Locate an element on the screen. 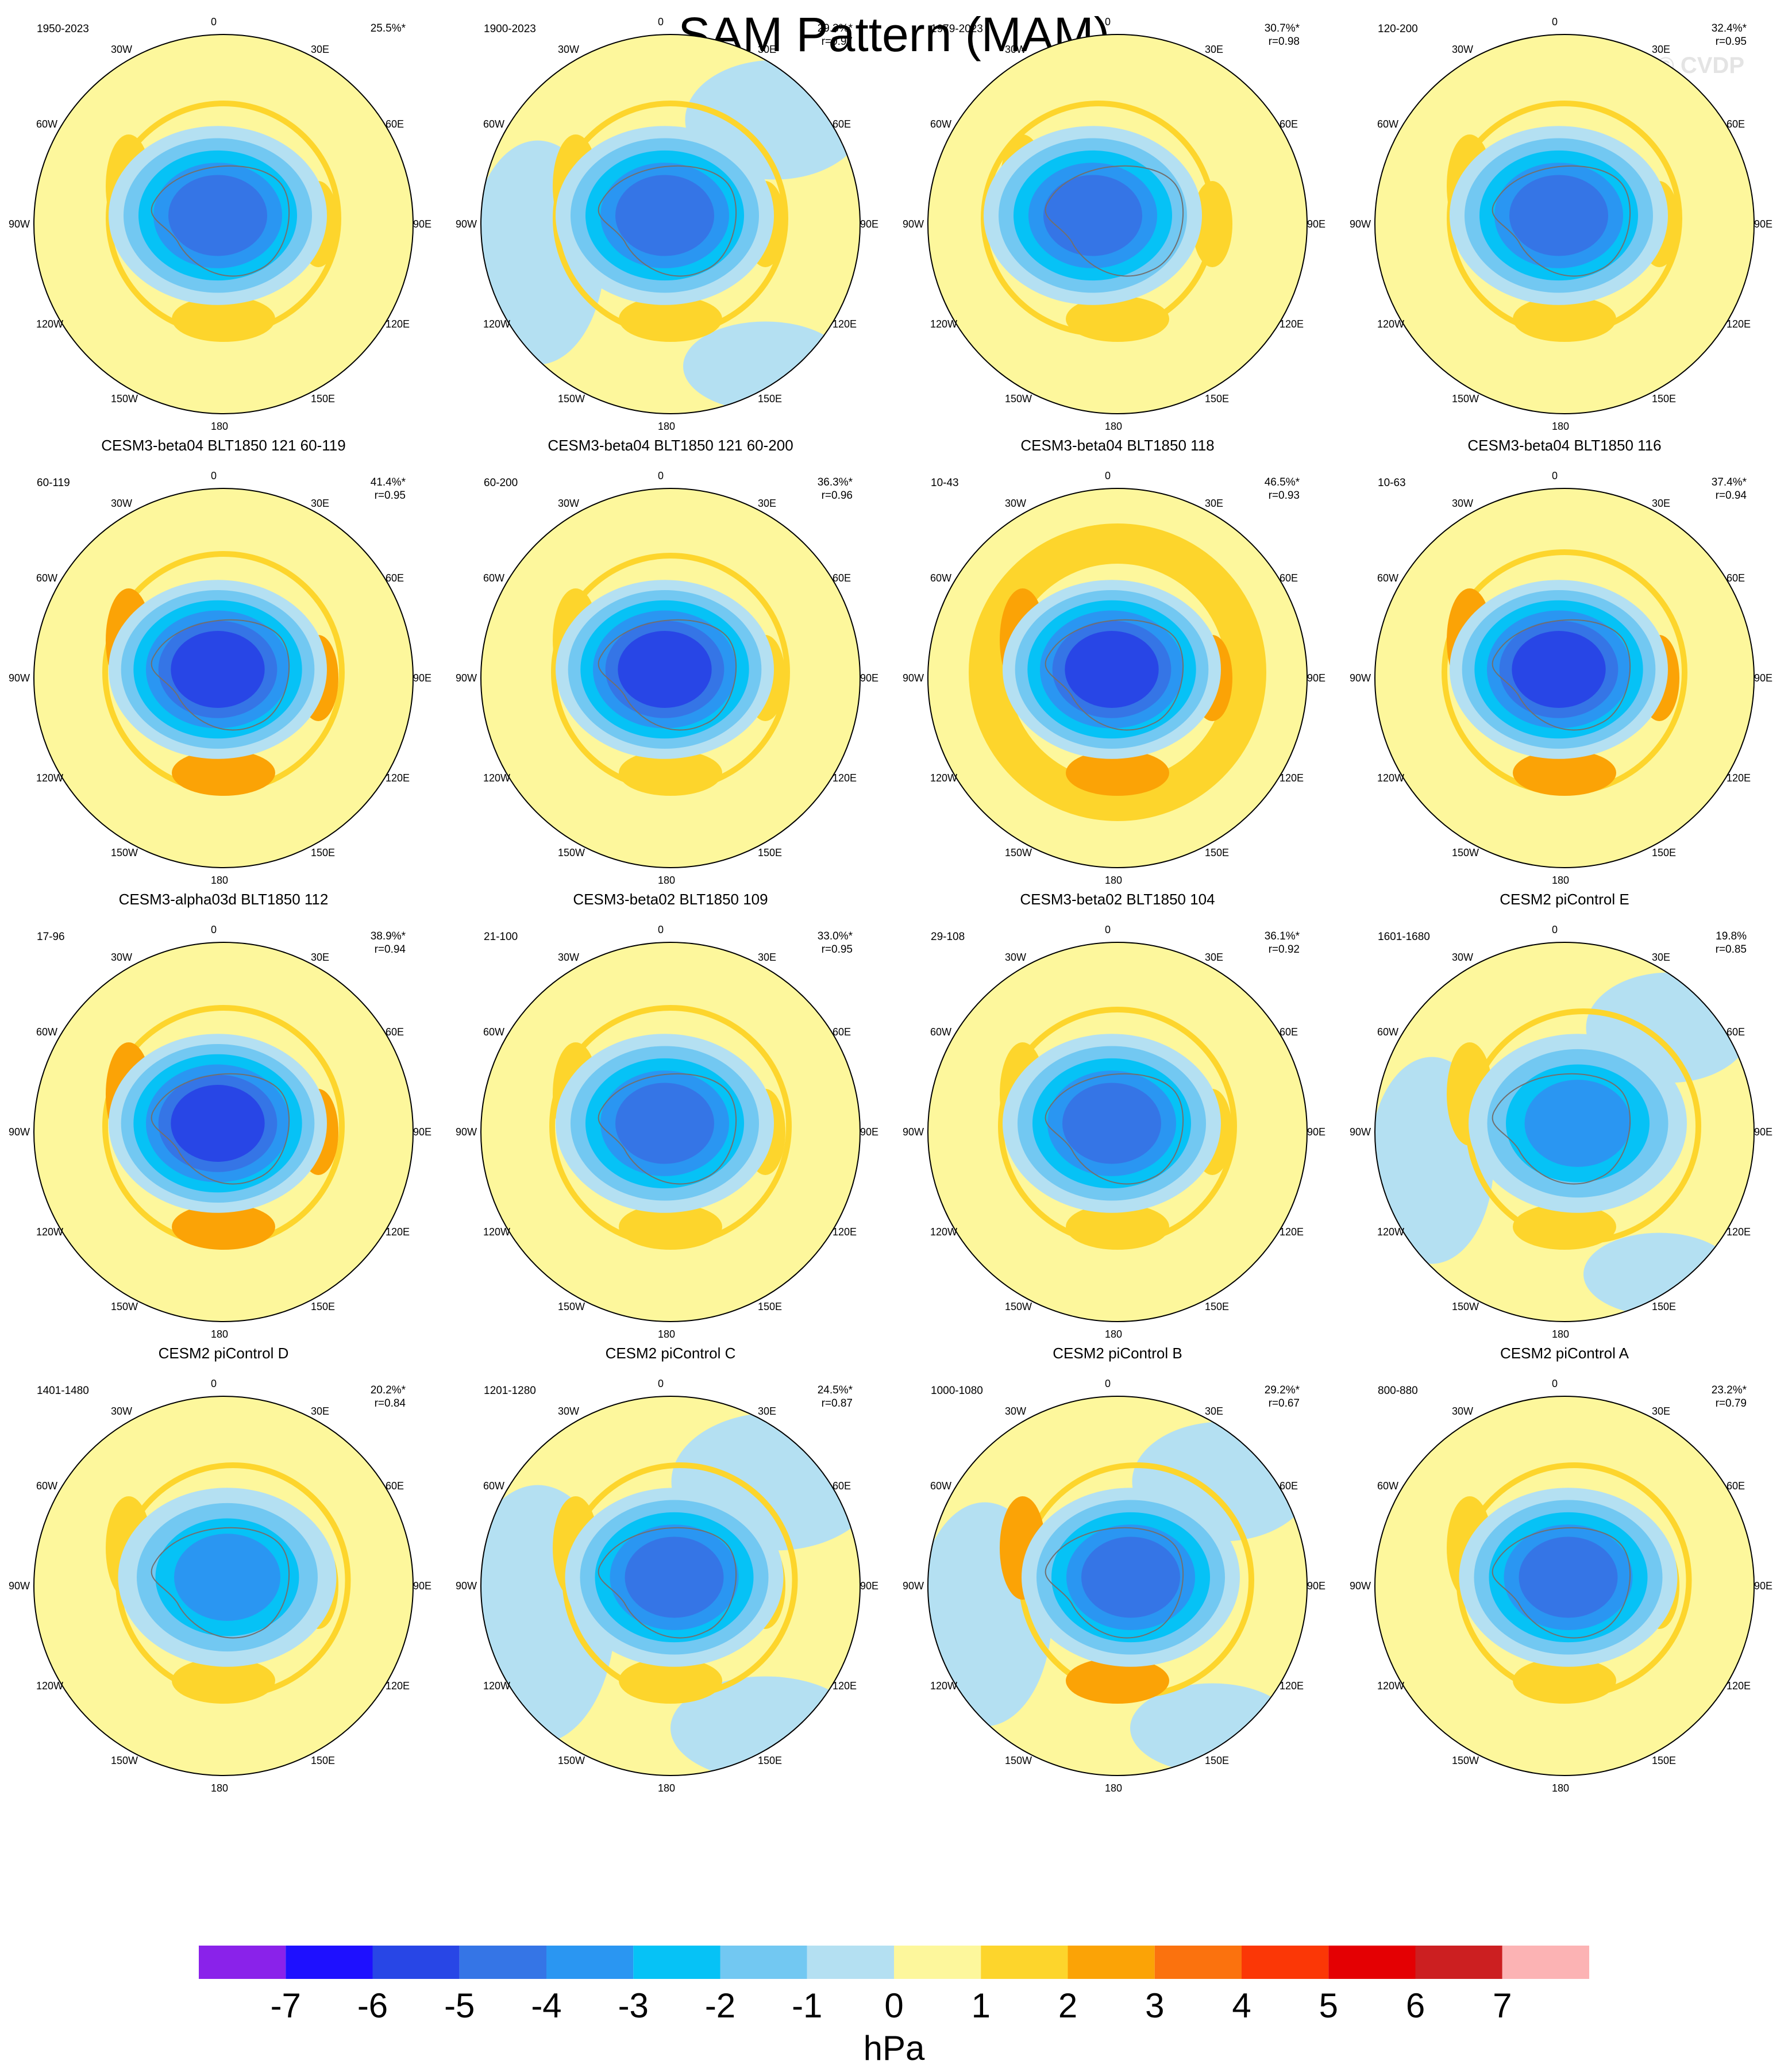  pattern-correlation: r=0.87 is located at coordinates (837, 1403).